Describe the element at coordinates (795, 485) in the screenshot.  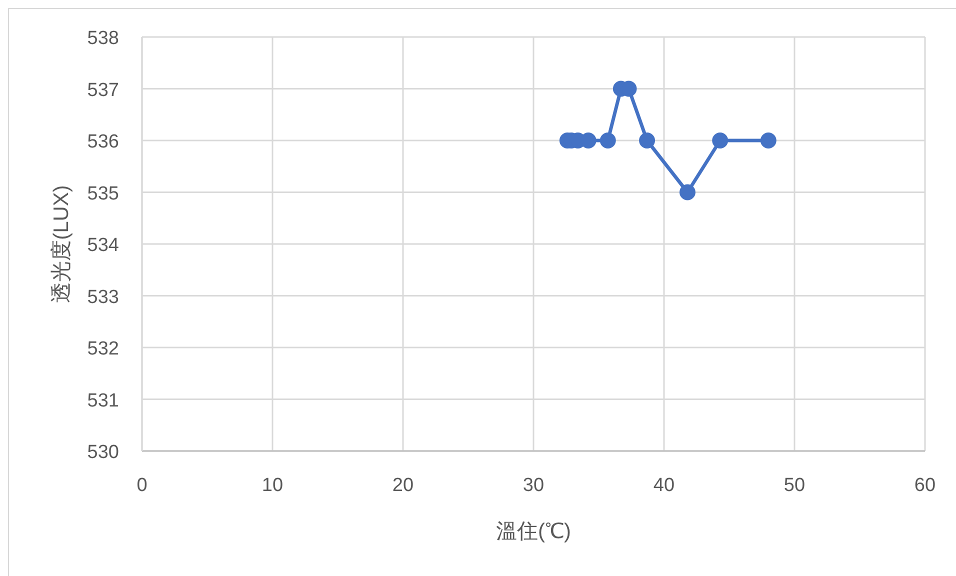
I see `x-tick-label: 50` at that location.